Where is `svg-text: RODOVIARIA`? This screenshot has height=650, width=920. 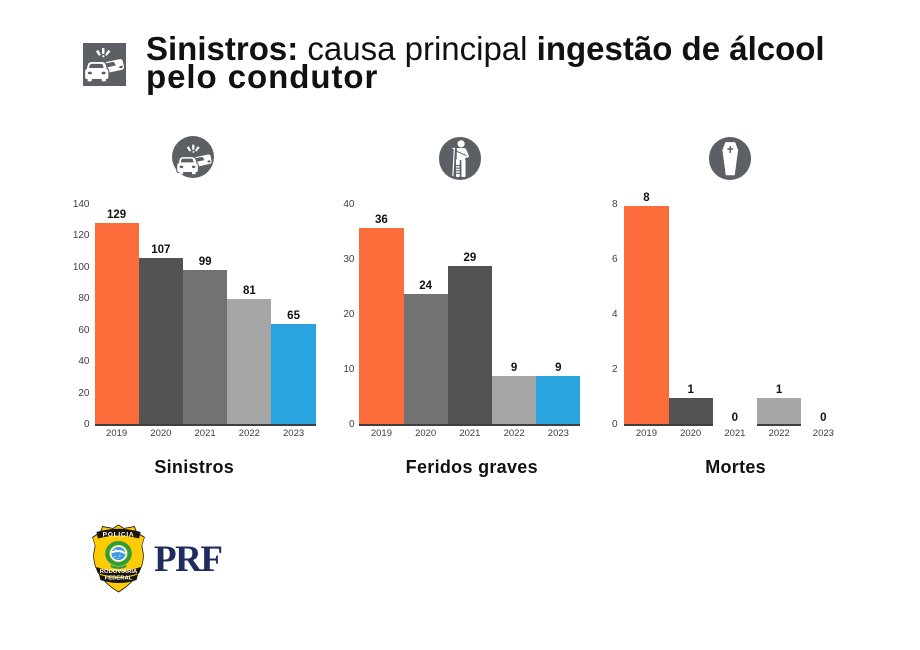 svg-text: RODOVIARIA is located at coordinates (118, 572).